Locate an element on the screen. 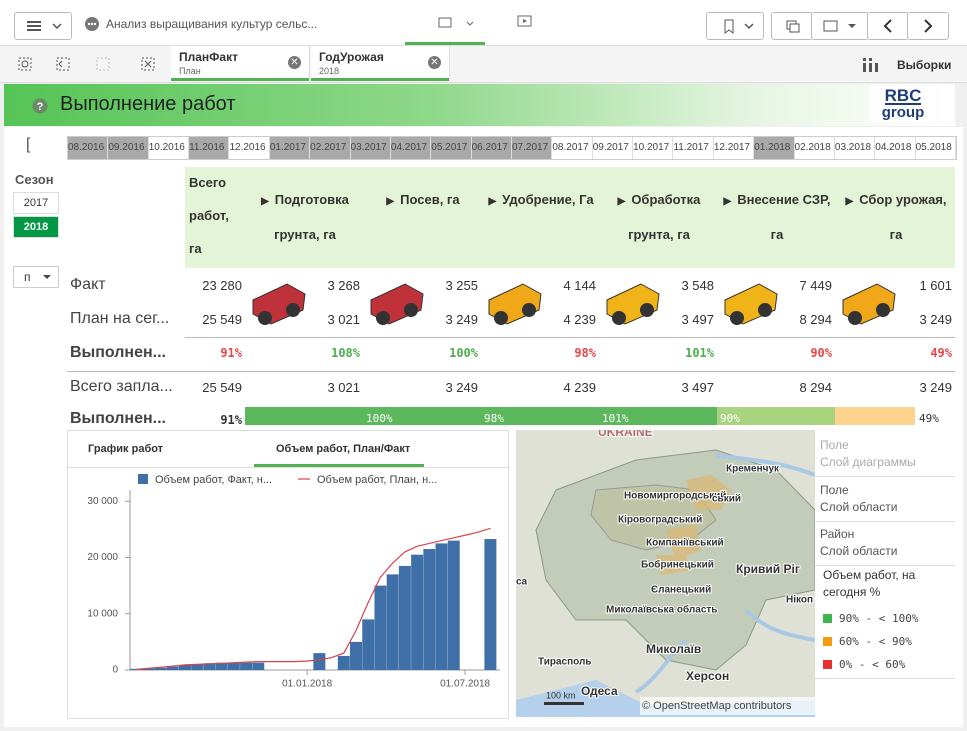 The height and width of the screenshot is (731, 967). tab: График работ is located at coordinates (125, 449).